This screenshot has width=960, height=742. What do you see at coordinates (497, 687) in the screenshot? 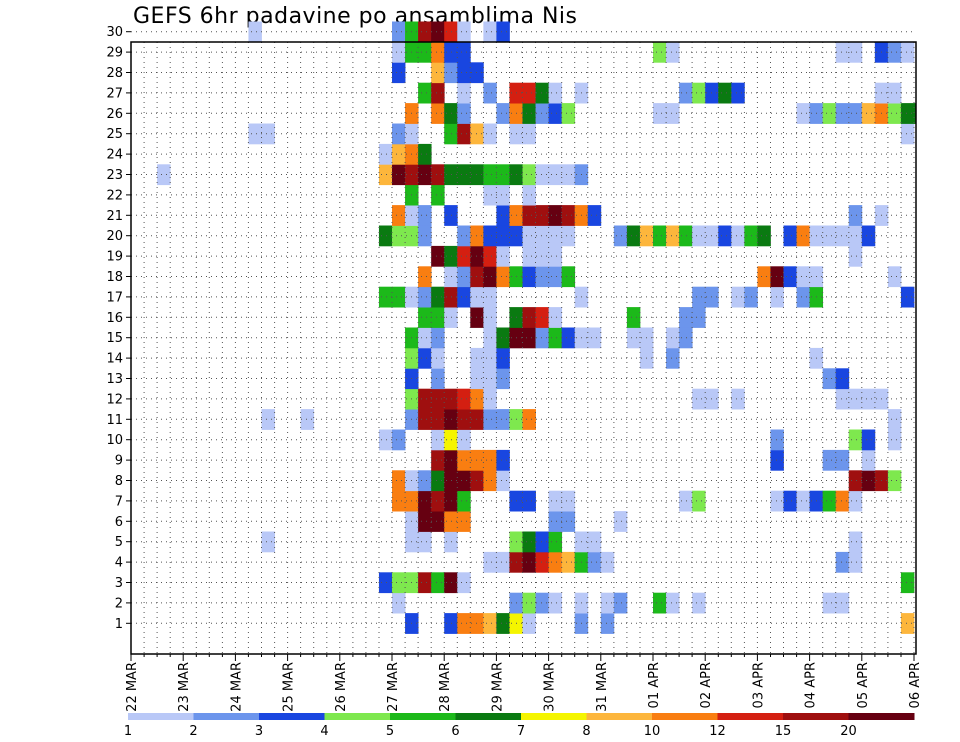
I see `x-tick-label: 29 MAR` at bounding box center [497, 687].